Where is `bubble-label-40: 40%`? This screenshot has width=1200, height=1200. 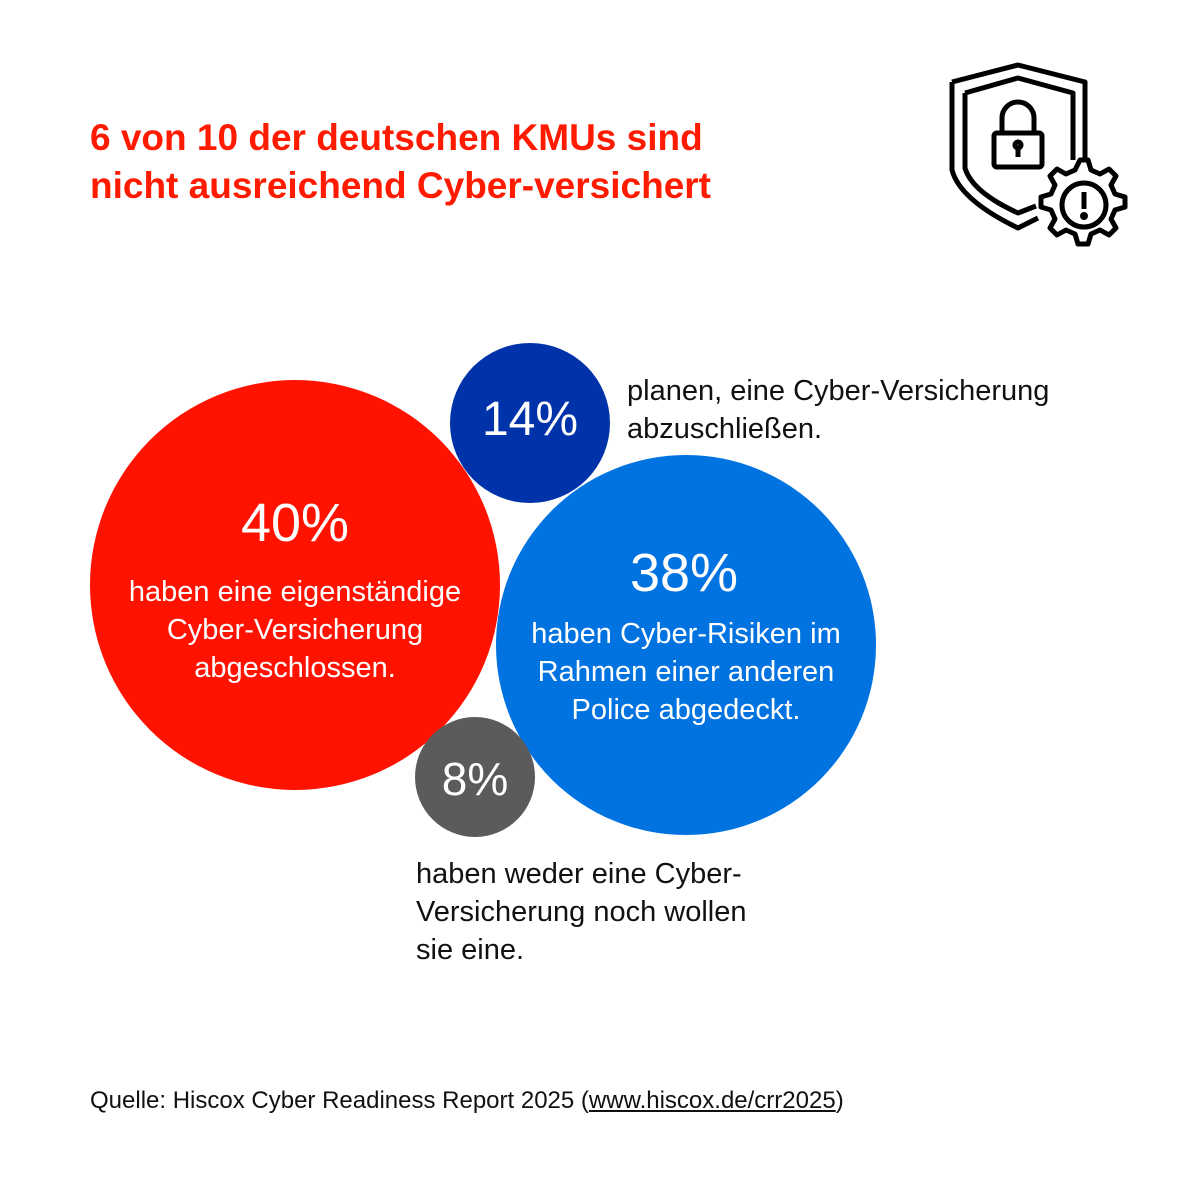
bubble-label-40: 40% is located at coordinates (295, 523).